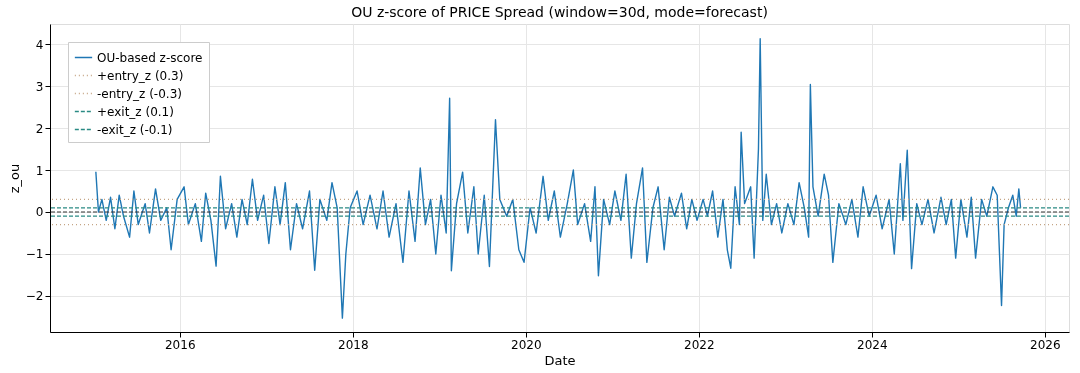 The width and height of the screenshot is (1080, 373). What do you see at coordinates (135, 111) in the screenshot?
I see `legend-label: +exit_z (0.1)` at bounding box center [135, 111].